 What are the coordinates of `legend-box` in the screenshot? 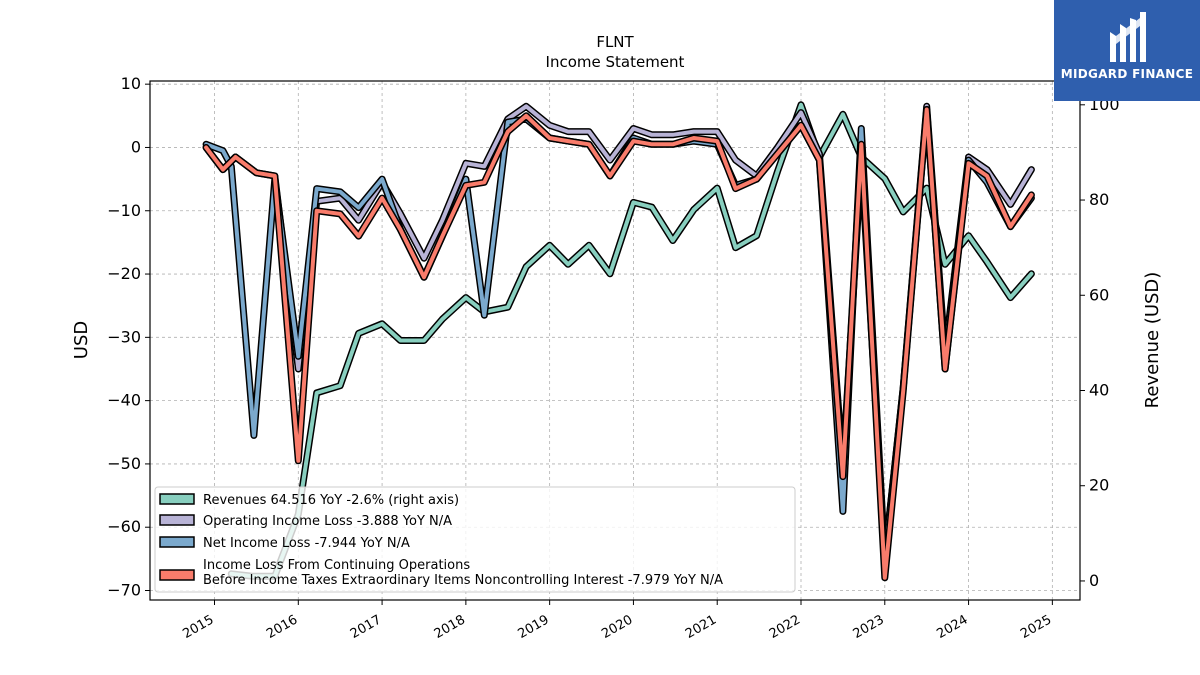 It's located at (475, 539).